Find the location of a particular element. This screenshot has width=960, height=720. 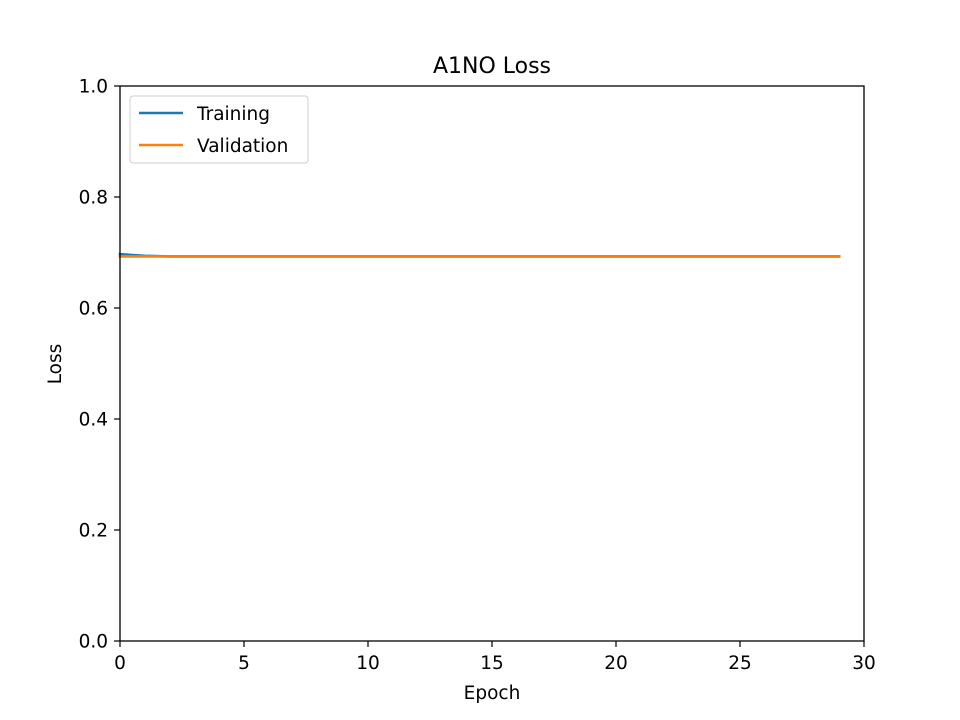

x-tick-label: 5 is located at coordinates (244, 663).